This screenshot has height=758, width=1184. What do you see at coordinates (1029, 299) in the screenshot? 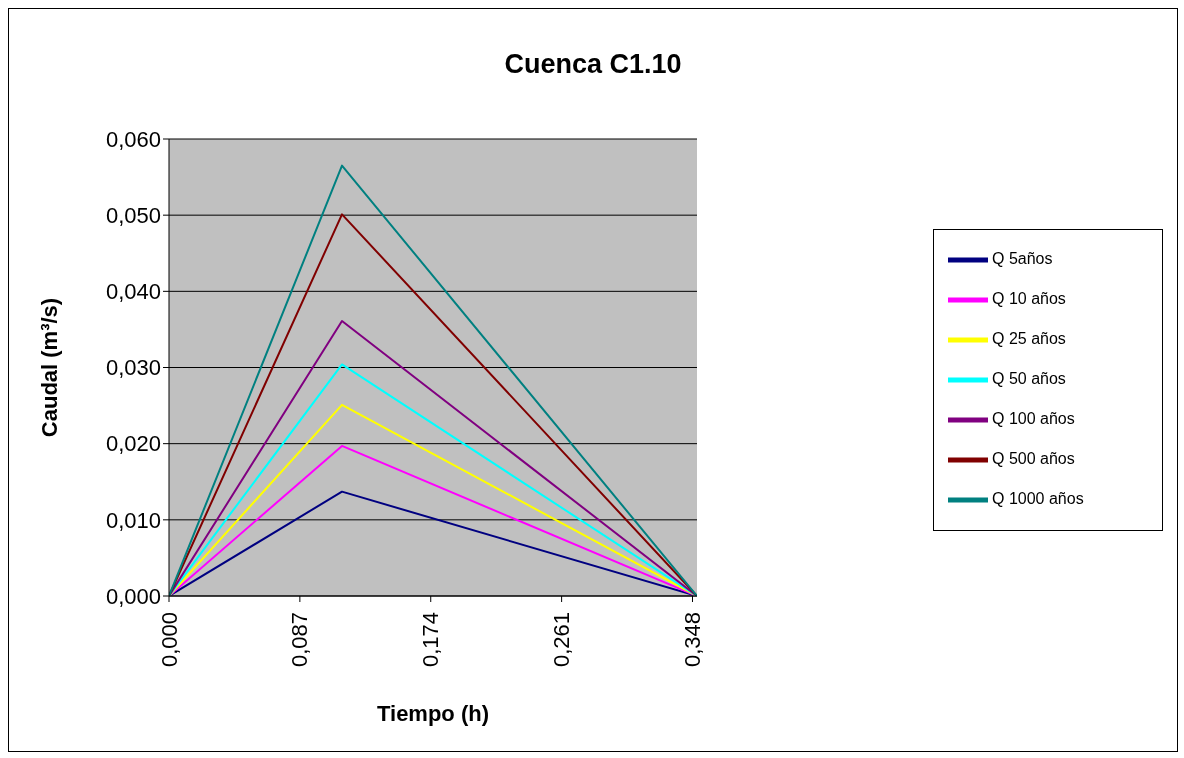
I see `legend-label: Q 10 años` at bounding box center [1029, 299].